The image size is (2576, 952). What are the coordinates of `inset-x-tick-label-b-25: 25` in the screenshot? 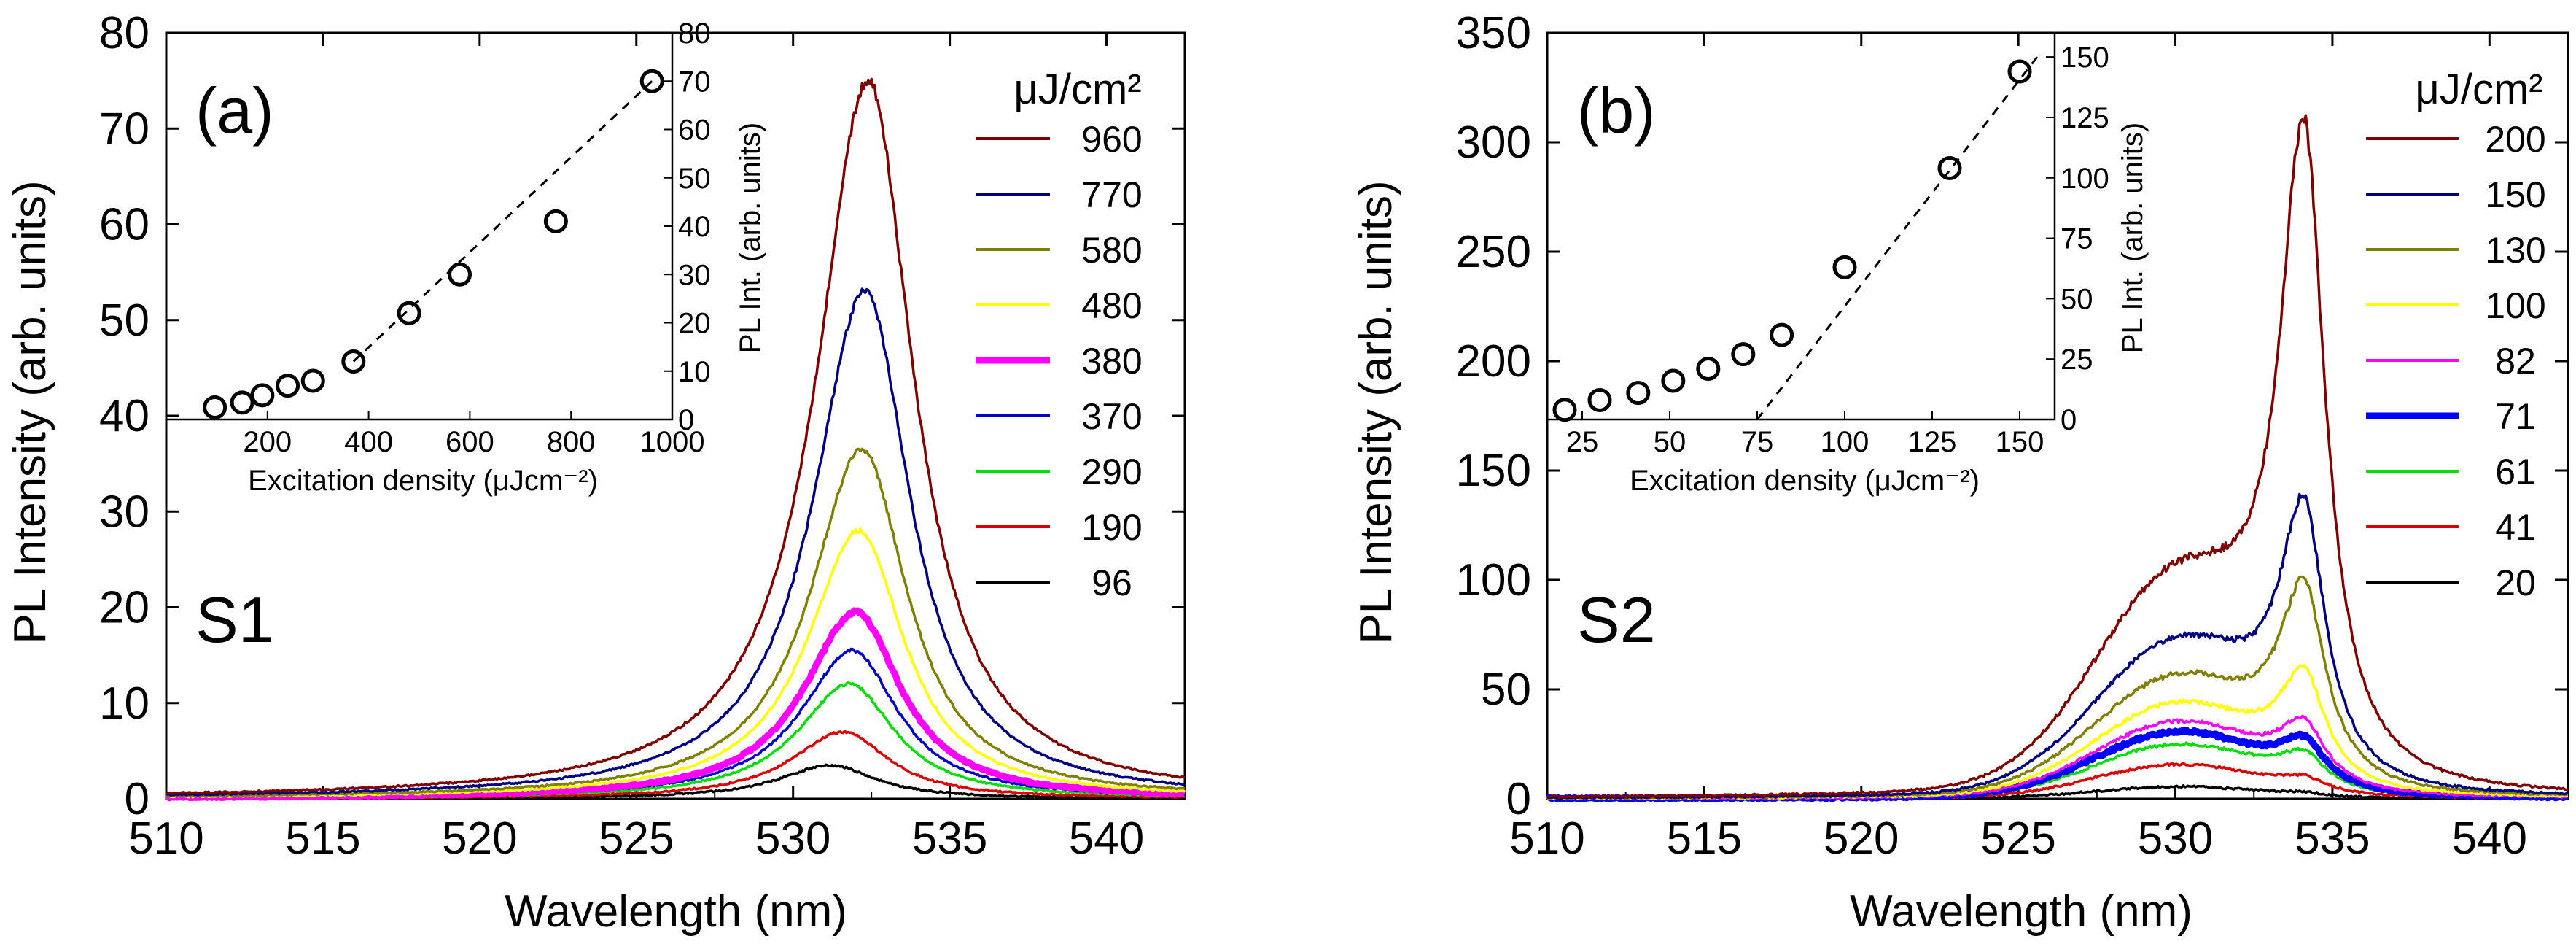 It's located at (1582, 442).